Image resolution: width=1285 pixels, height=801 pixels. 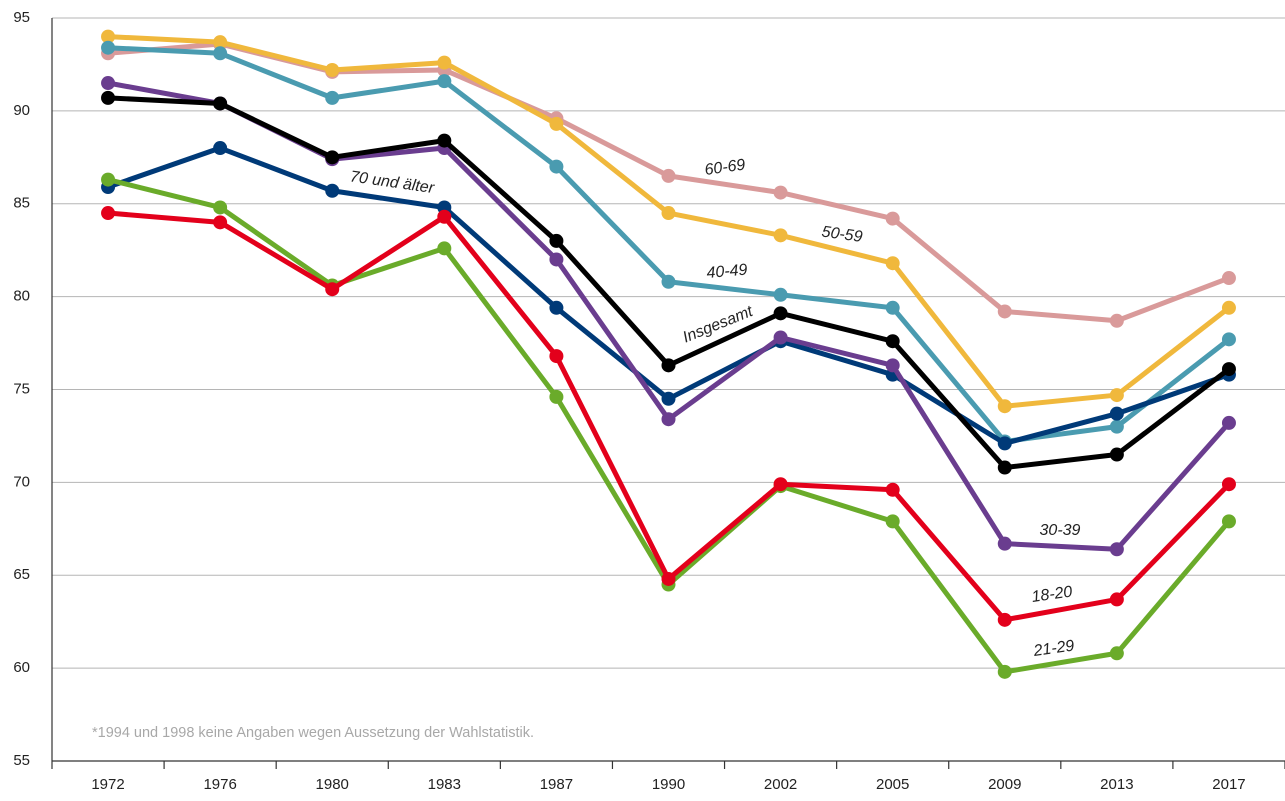 What do you see at coordinates (892, 784) in the screenshot?
I see `x-tick-label: 2005` at bounding box center [892, 784].